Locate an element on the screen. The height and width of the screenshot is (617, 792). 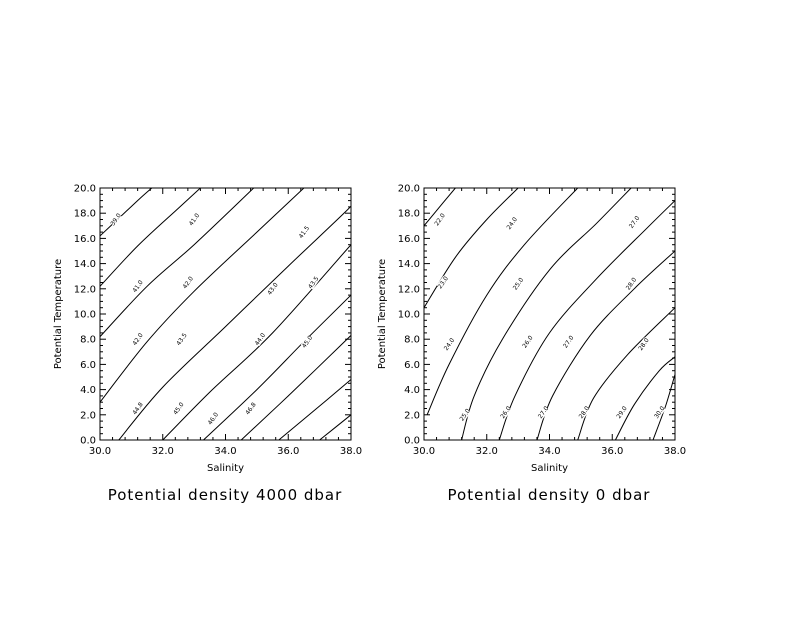
contour-label: 41.5 is located at coordinates (305, 232).